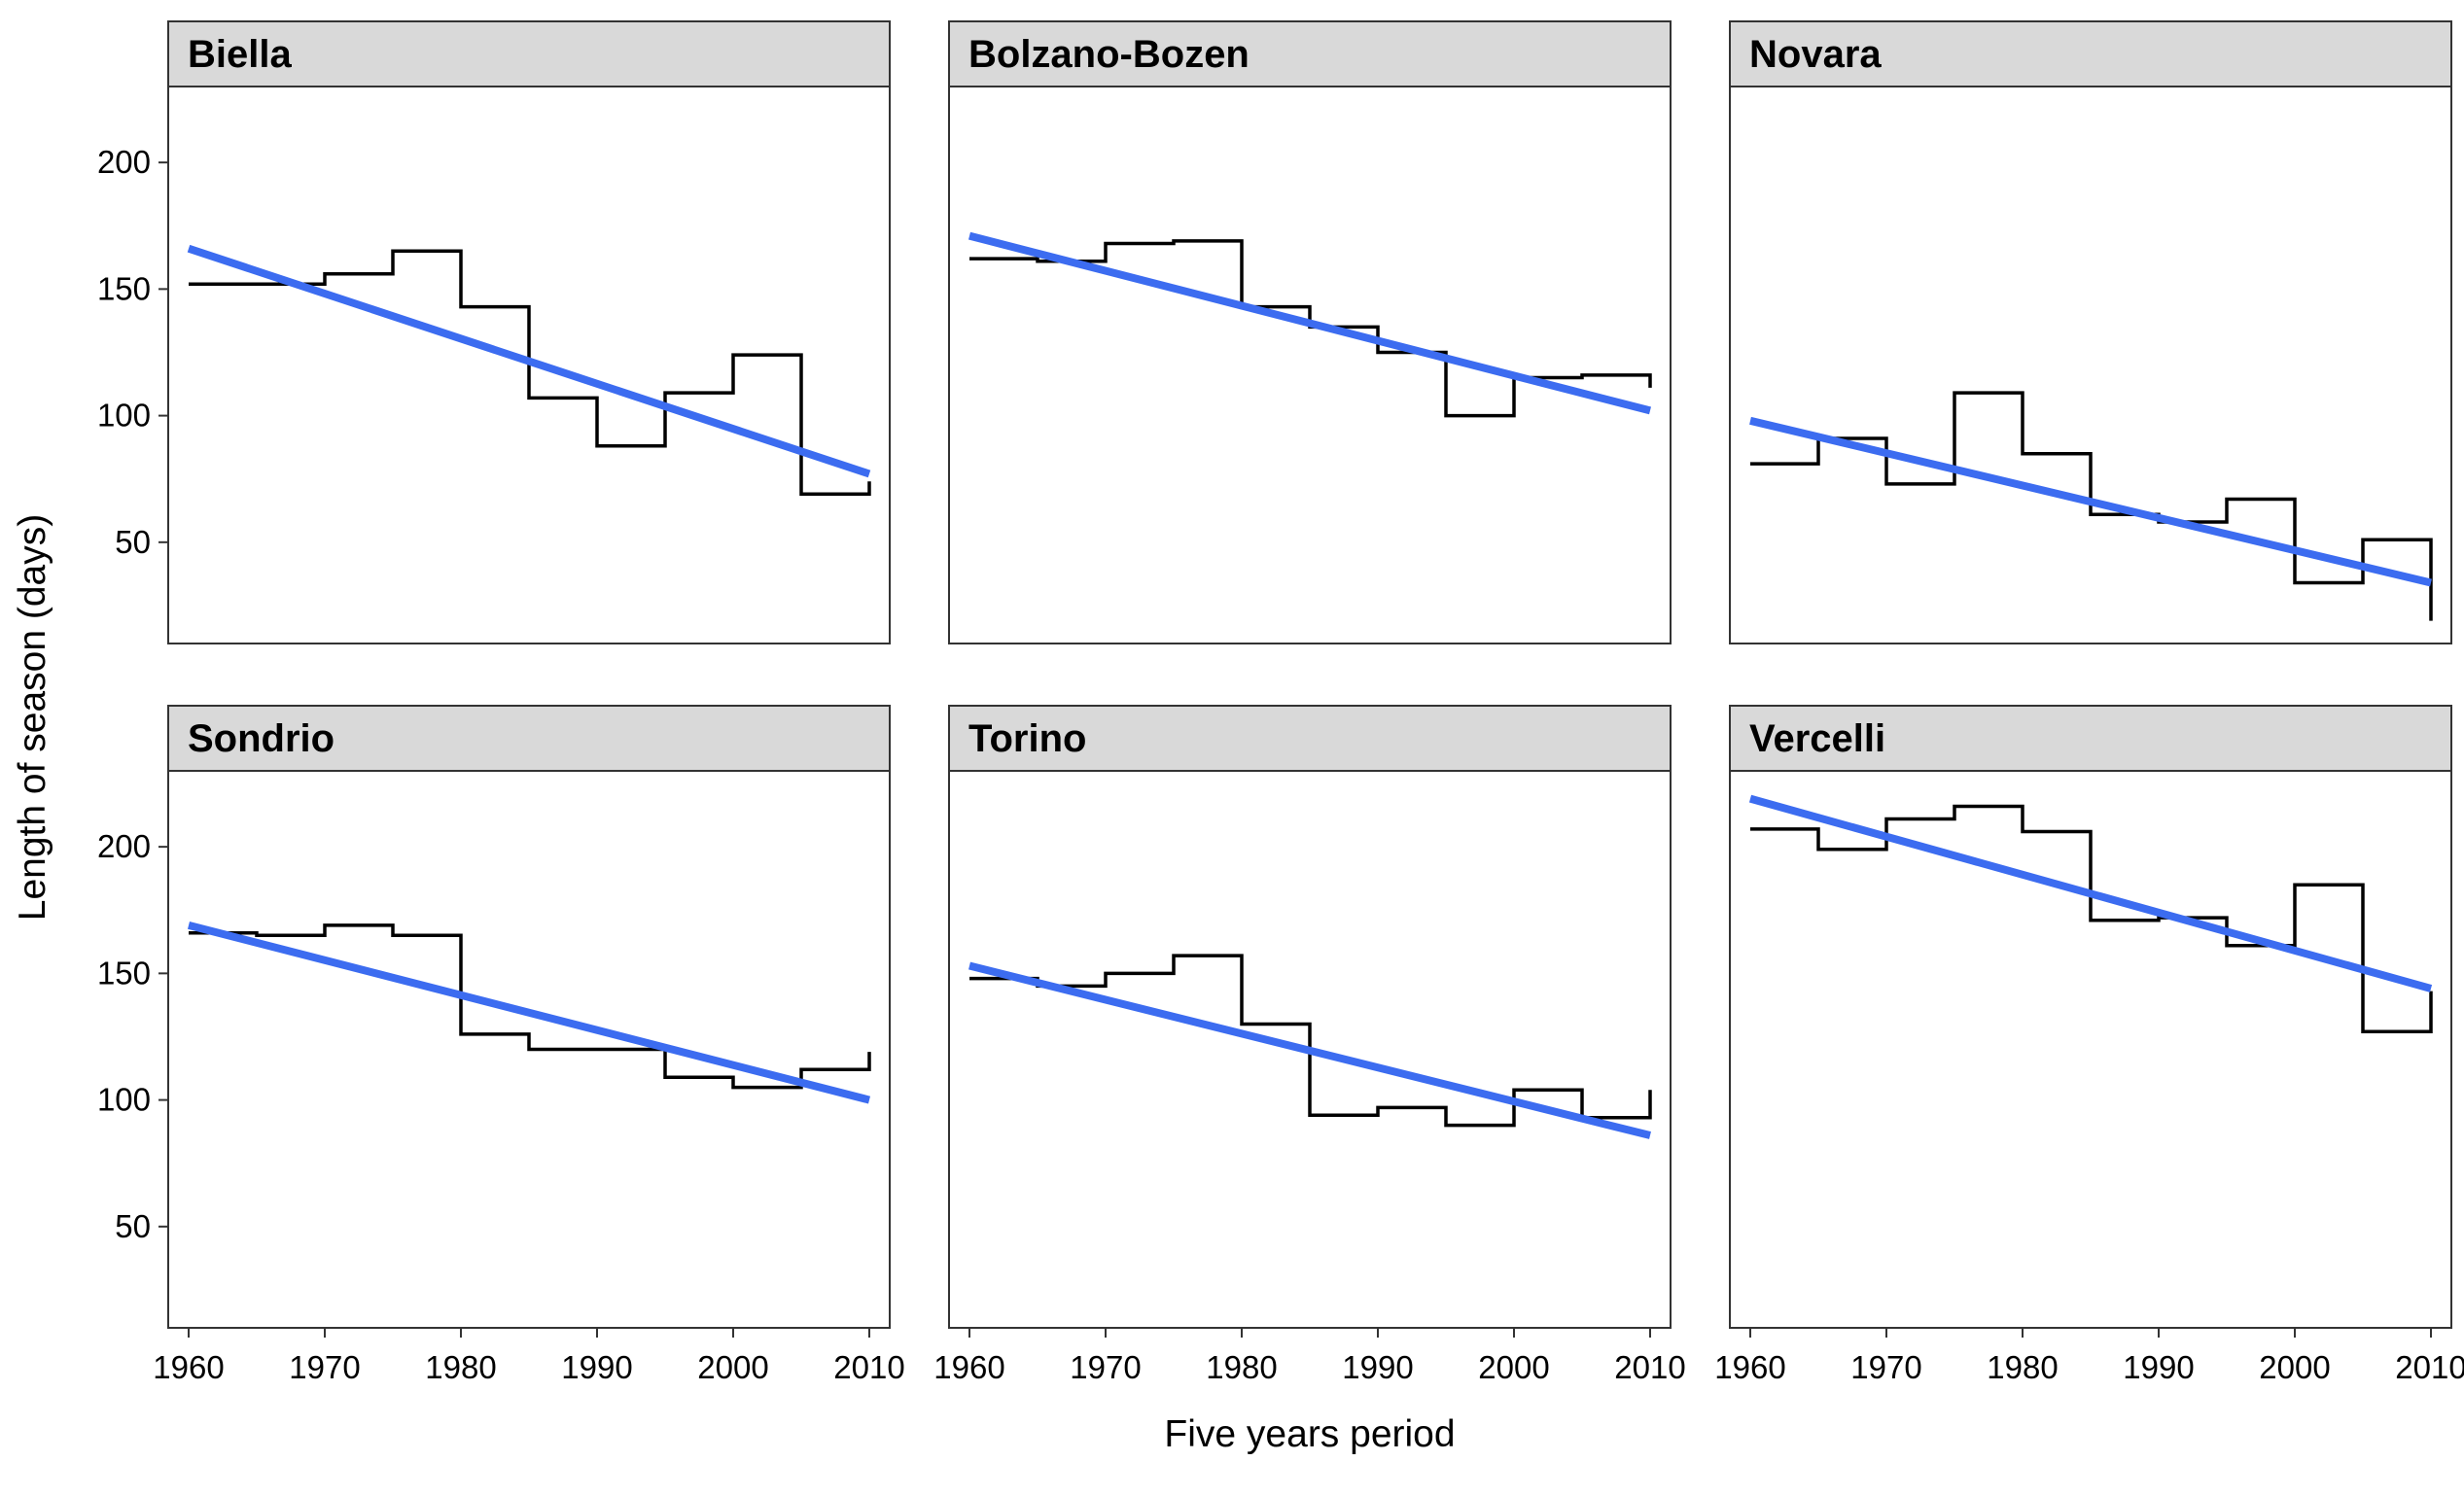 Image resolution: width=2464 pixels, height=1496 pixels. Describe the element at coordinates (1027, 738) in the screenshot. I see `panel-title: Torino` at that location.